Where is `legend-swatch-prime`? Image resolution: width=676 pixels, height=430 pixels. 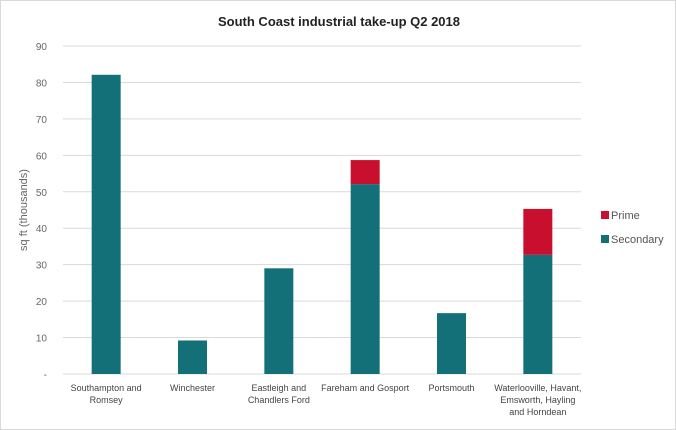 legend-swatch-prime is located at coordinates (605, 215).